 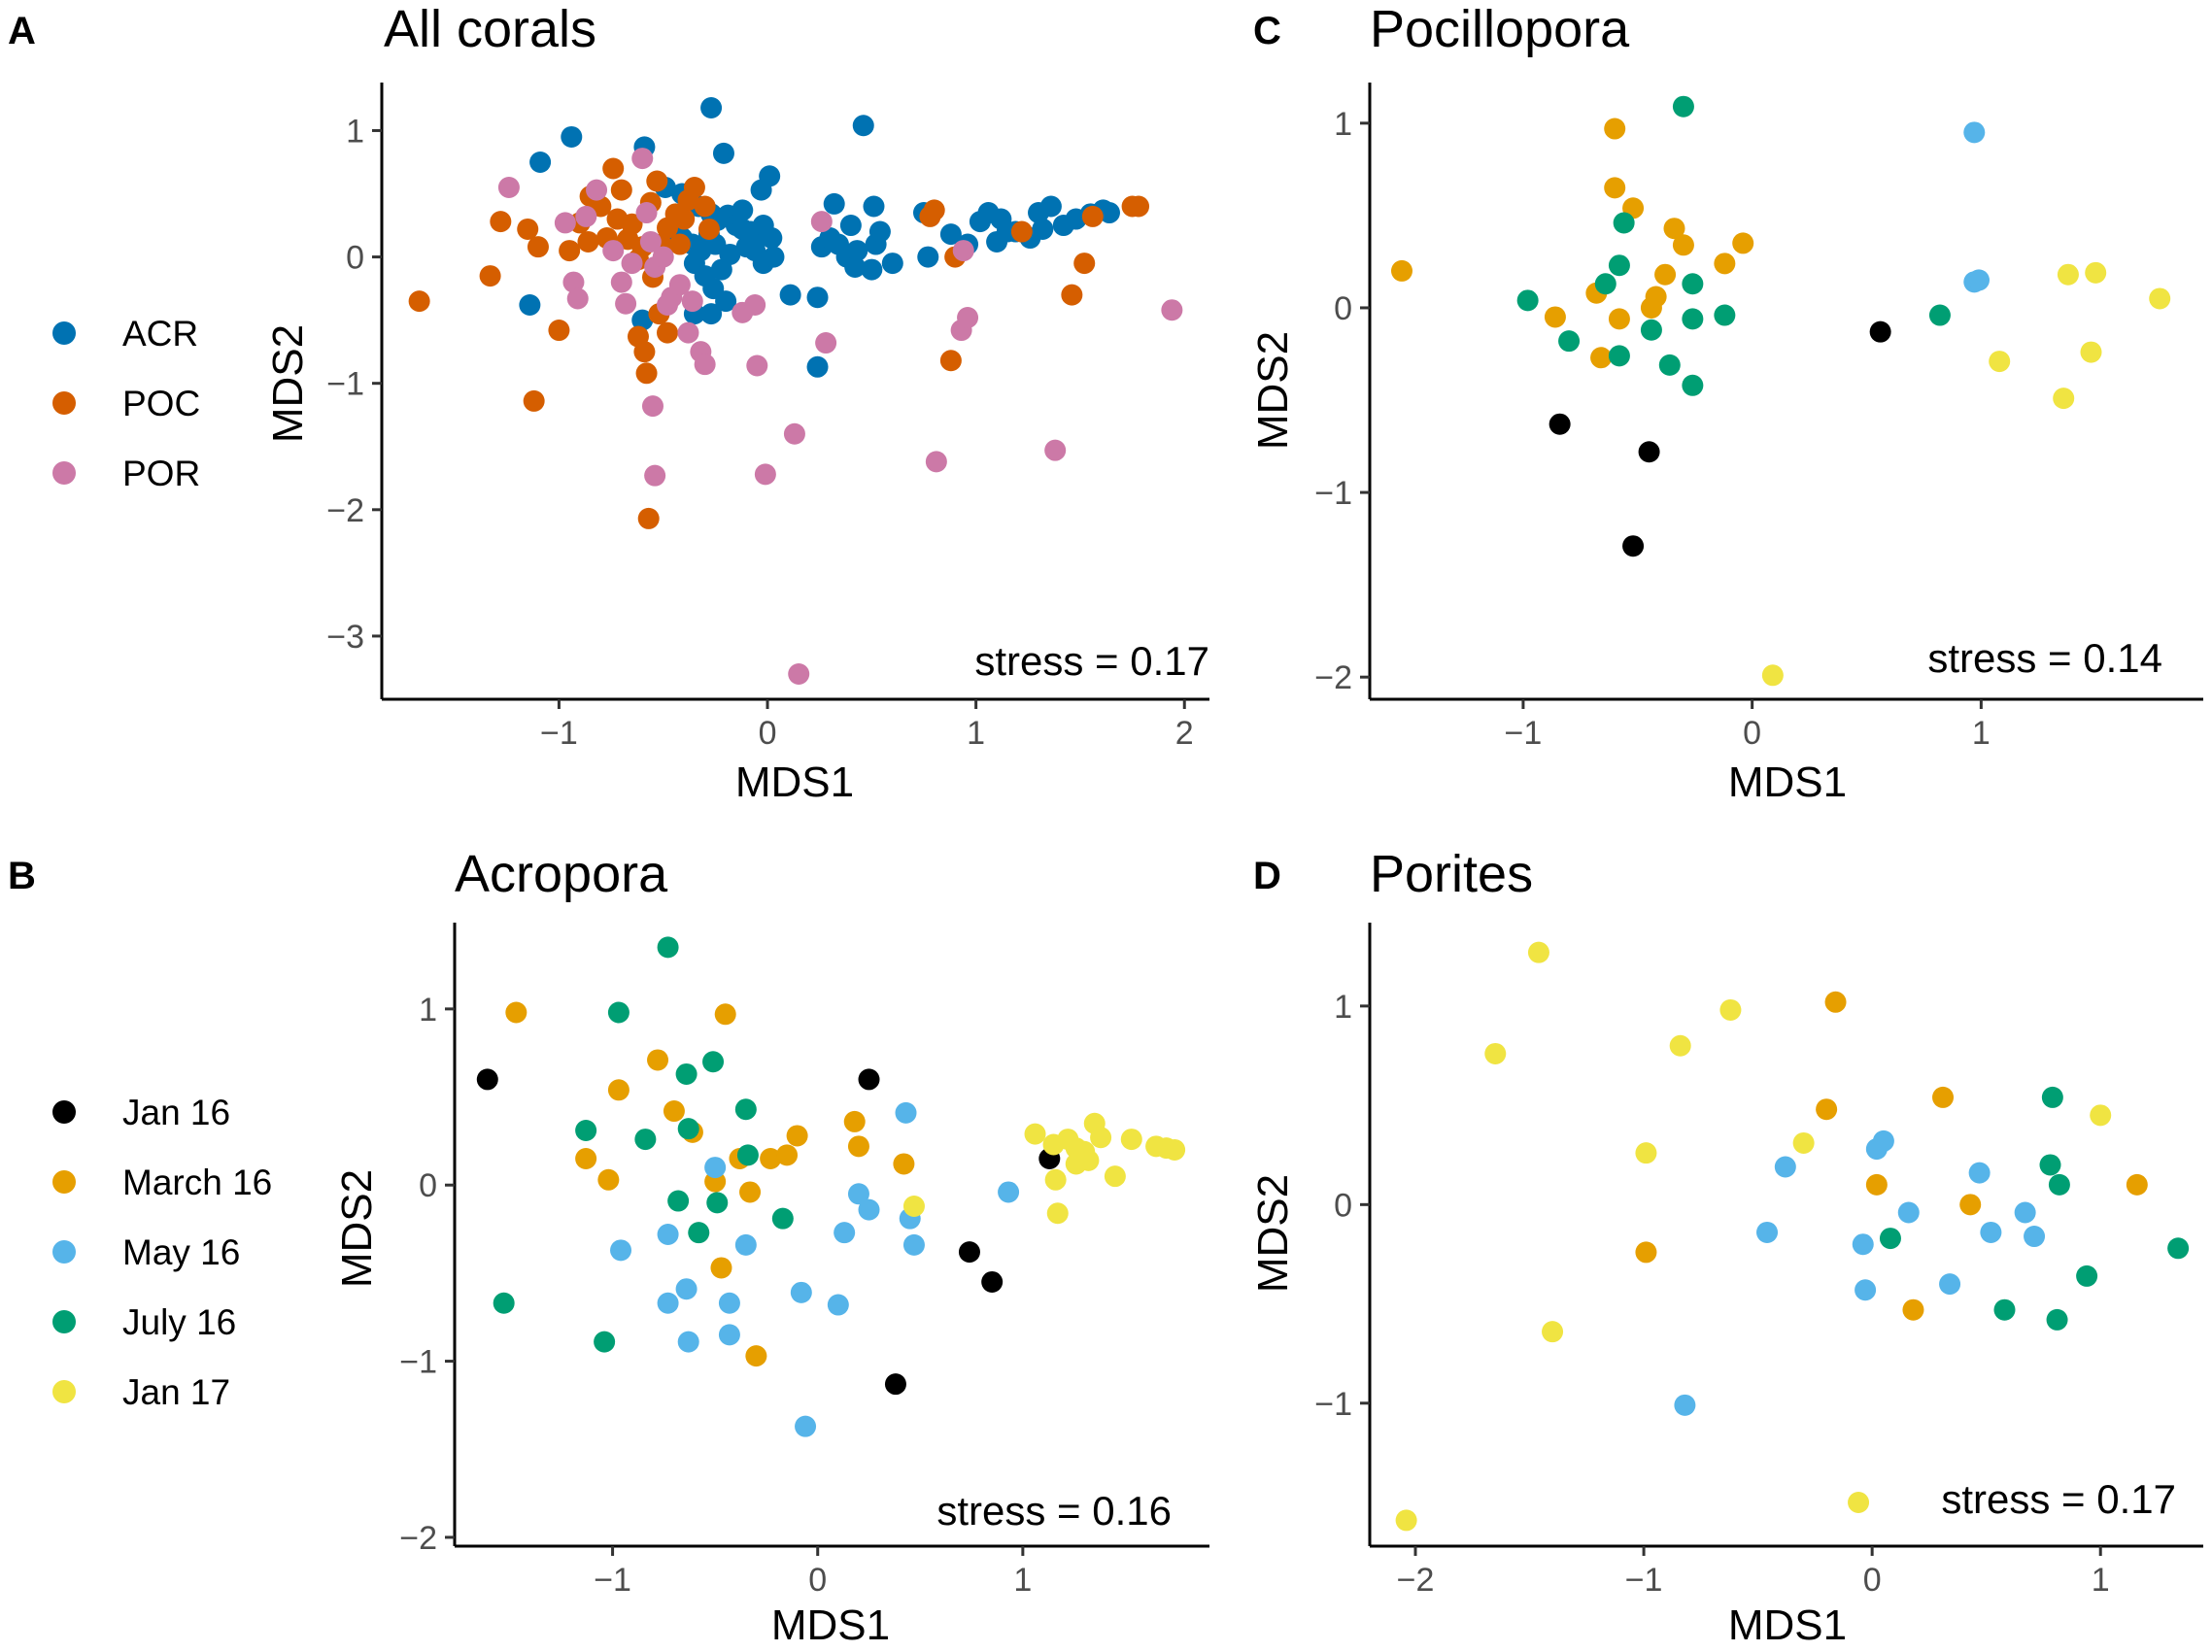 I want to click on panel-b-title: Acropora, so click(x=561, y=874).